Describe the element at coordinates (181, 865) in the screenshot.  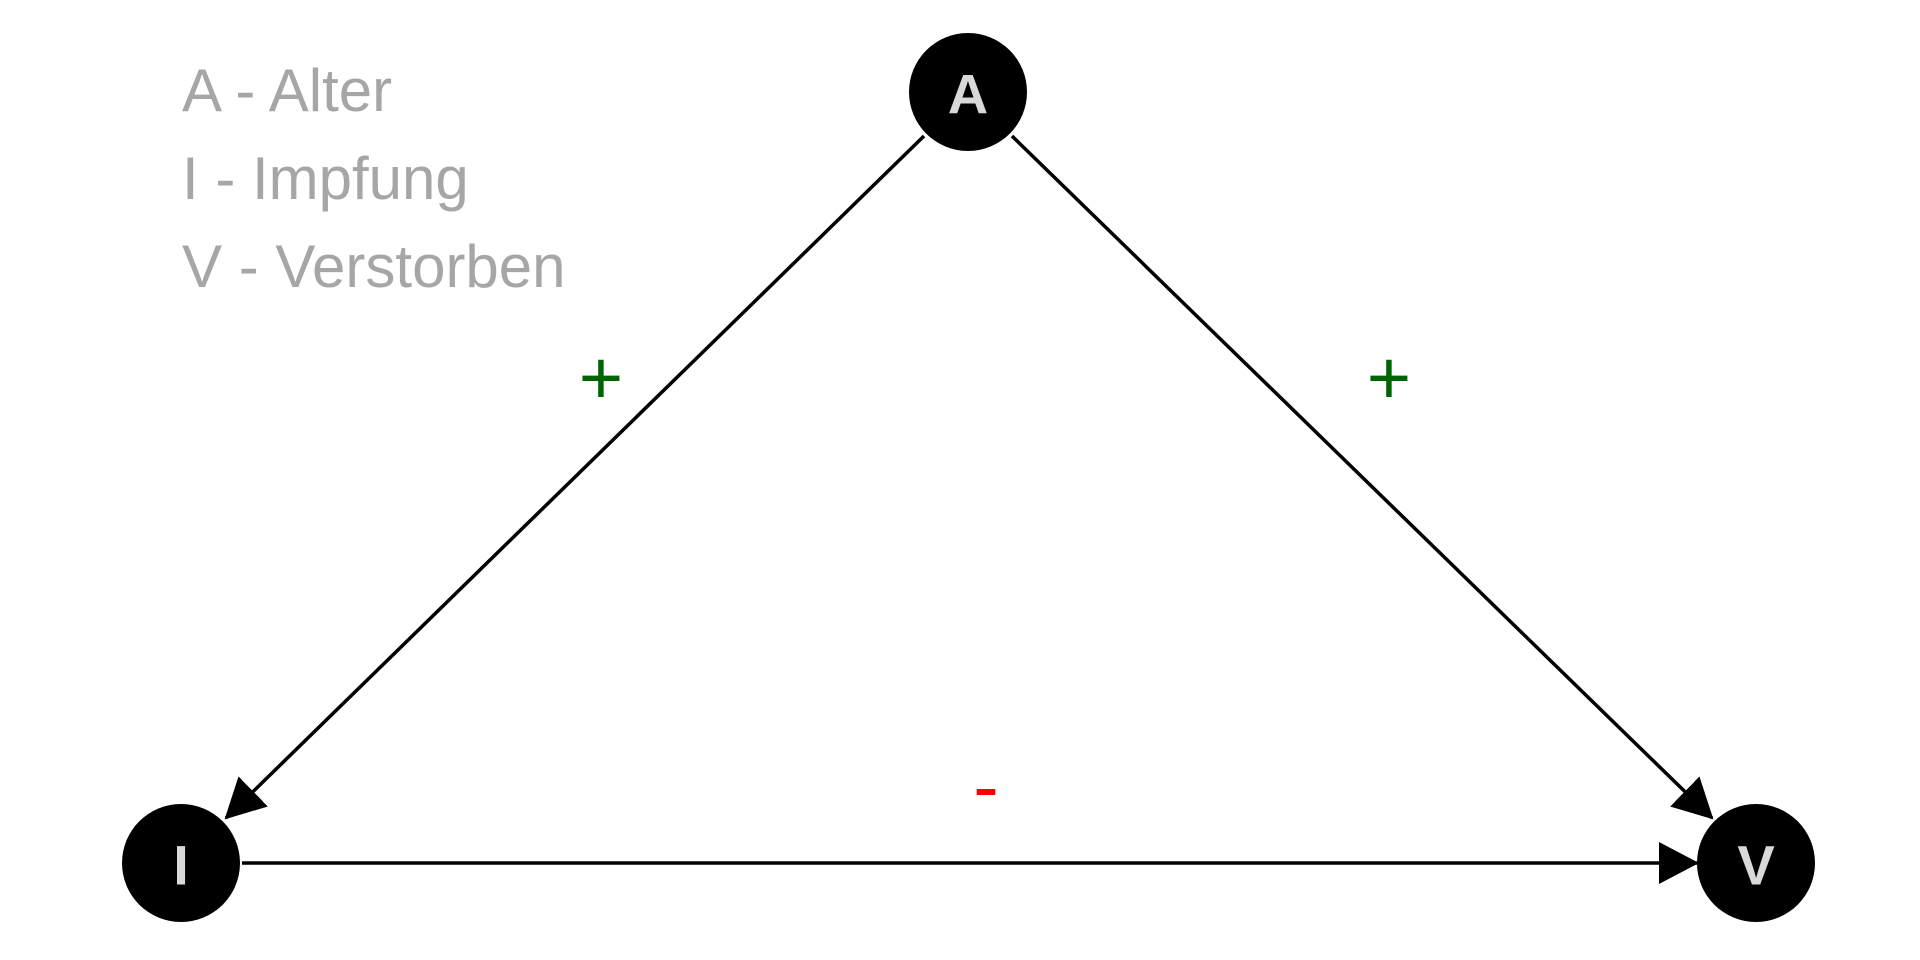
I see `node-i-label: I` at that location.